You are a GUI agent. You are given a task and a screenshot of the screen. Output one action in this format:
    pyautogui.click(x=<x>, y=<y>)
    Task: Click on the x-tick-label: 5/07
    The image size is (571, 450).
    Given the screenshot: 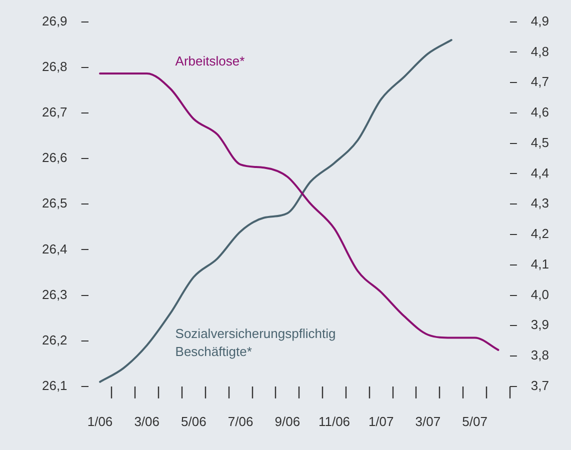 What is the action you would take?
    pyautogui.click(x=475, y=421)
    